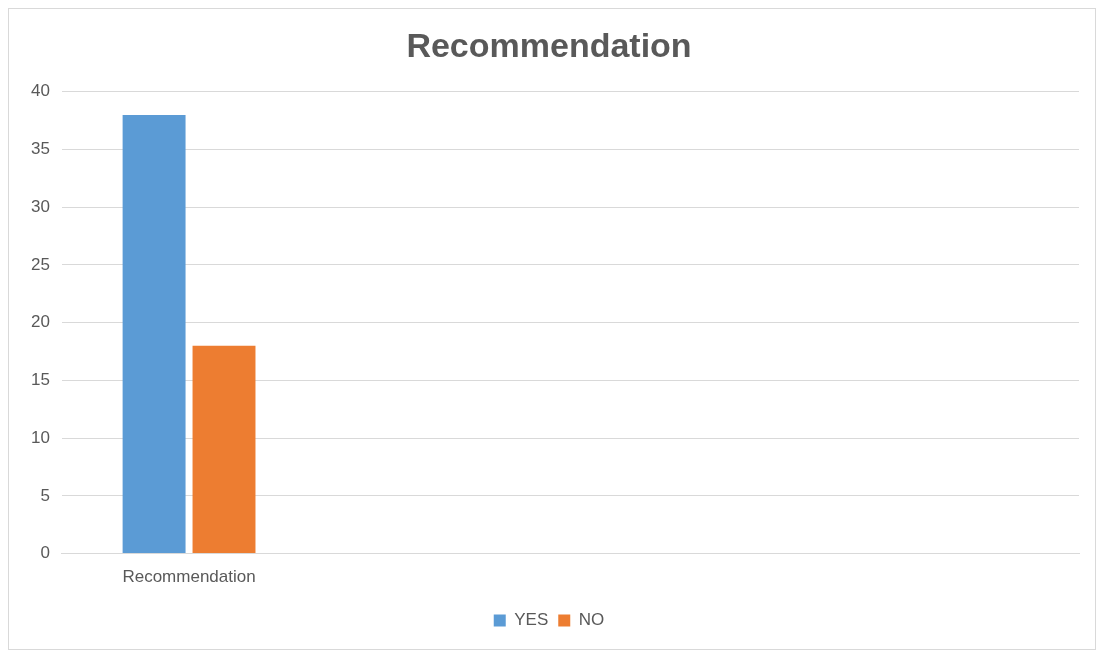  Describe the element at coordinates (40, 206) in the screenshot. I see `y-tick-label: 30` at that location.